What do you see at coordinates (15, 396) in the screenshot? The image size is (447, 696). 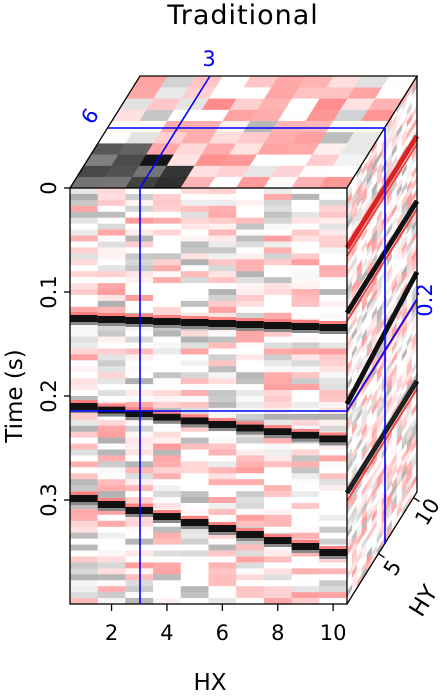 I see `time-axis-label: Time (s)` at bounding box center [15, 396].